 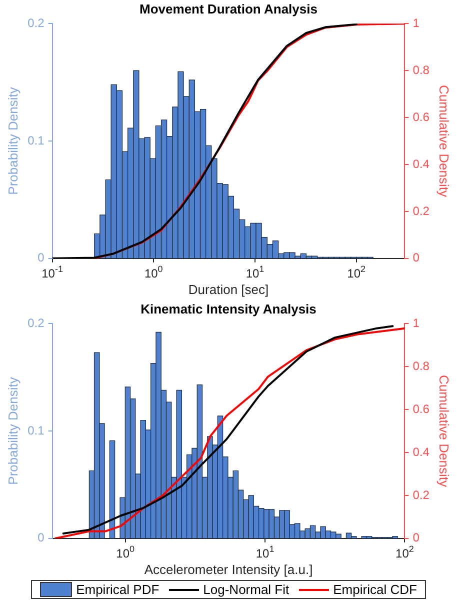 I want to click on legend-label: Empirical CDF, so click(x=375, y=589).